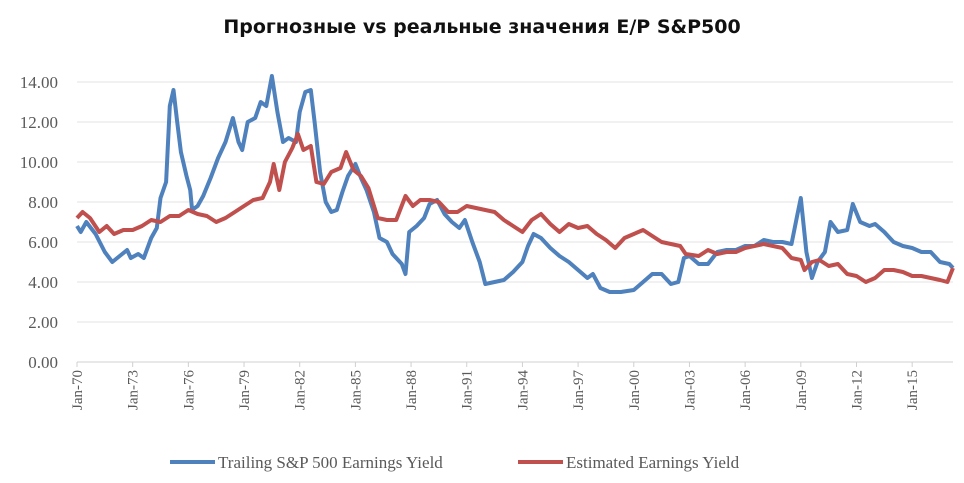  I want to click on x-tick-label: Jan-00, so click(635, 390).